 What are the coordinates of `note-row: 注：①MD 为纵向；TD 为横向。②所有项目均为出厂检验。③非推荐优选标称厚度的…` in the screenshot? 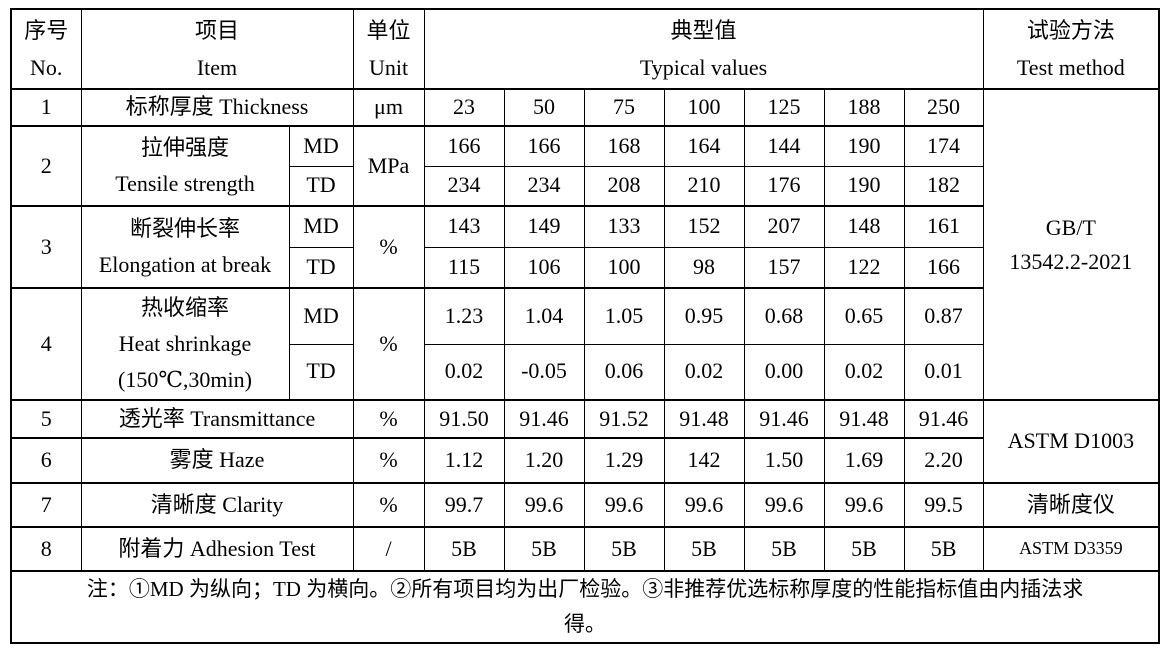 It's located at (585, 607).